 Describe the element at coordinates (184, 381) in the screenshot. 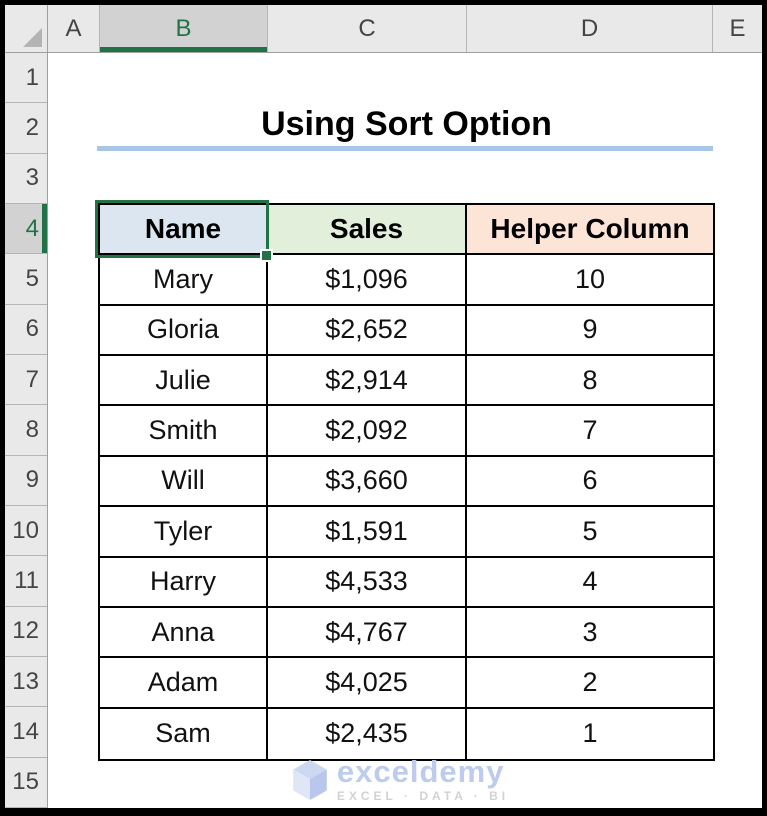

I see `table-cell: Julie` at that location.